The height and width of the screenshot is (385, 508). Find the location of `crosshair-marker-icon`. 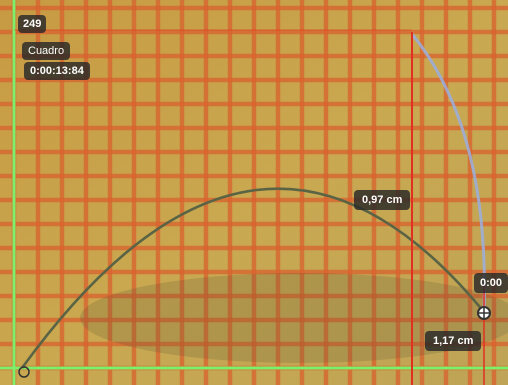

crosshair-marker-icon is located at coordinates (484, 313).